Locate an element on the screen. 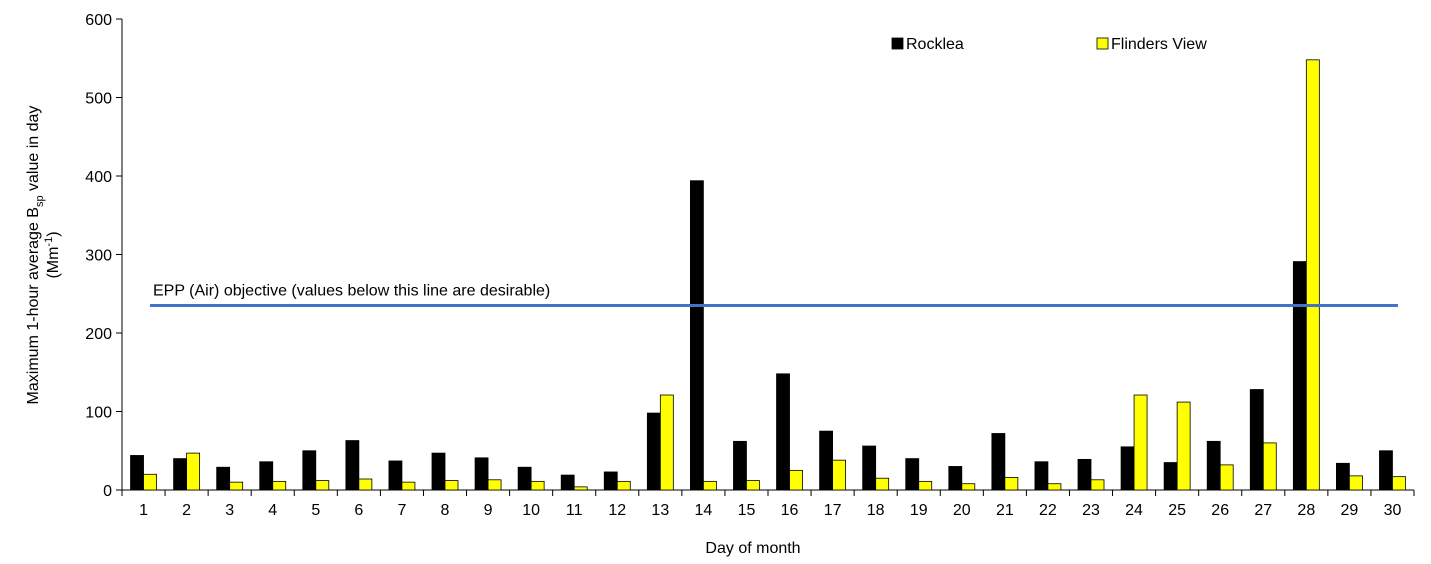 This screenshot has width=1431, height=564. x-tick-label: 25 is located at coordinates (1177, 510).